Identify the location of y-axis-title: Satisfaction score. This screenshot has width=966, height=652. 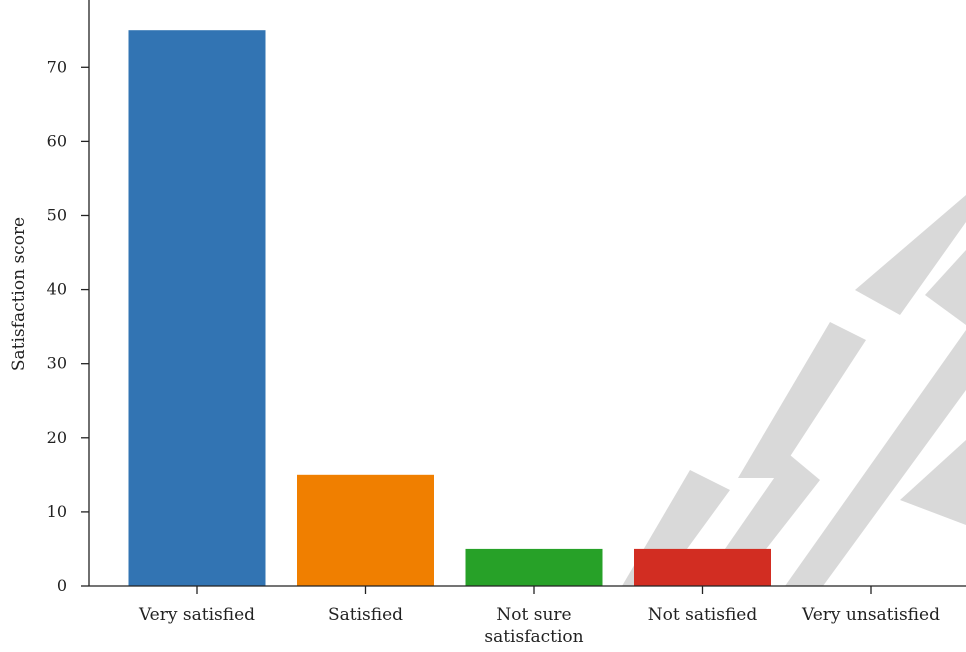
(19, 294).